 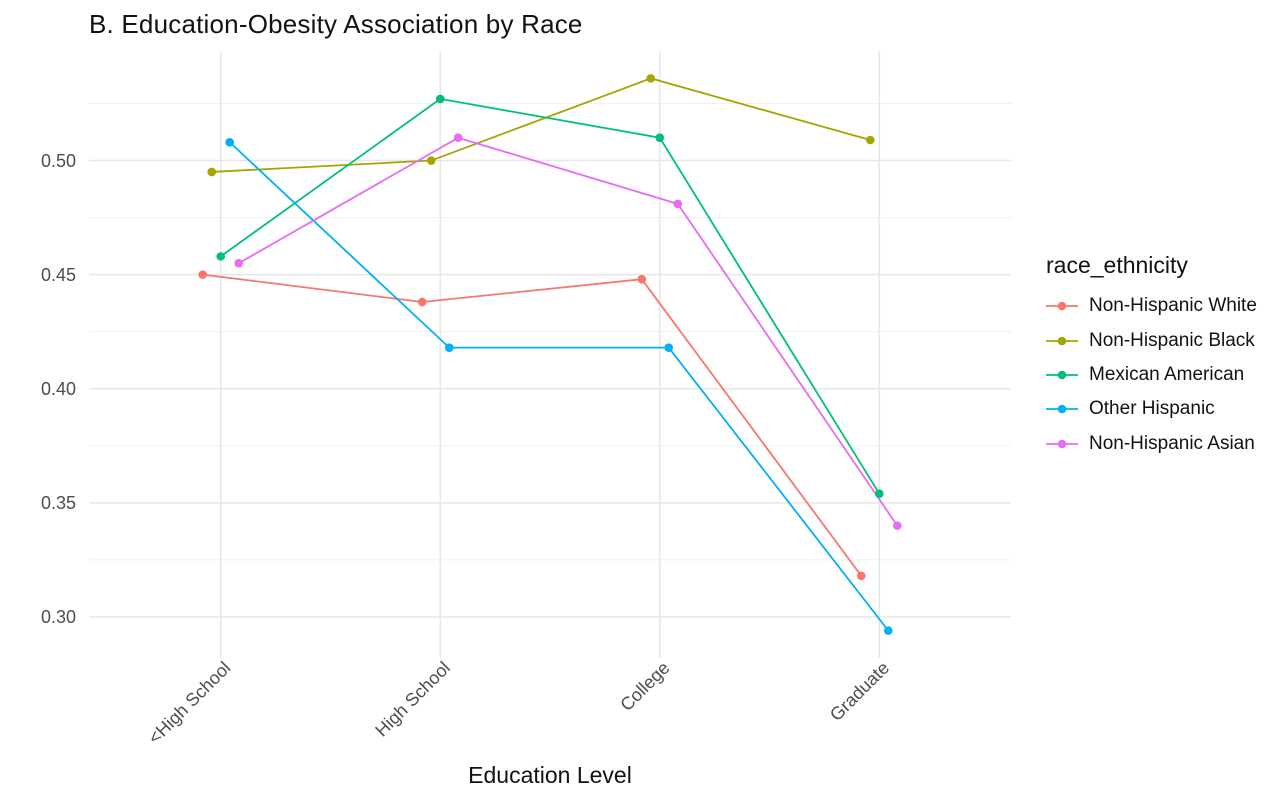 What do you see at coordinates (58, 503) in the screenshot?
I see `y-tick-label: 0.35` at bounding box center [58, 503].